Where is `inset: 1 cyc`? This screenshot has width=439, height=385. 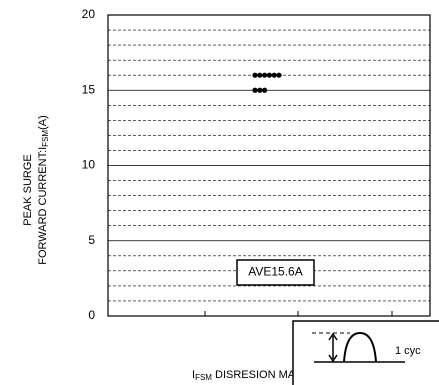 inset: 1 cyc is located at coordinates (365, 352).